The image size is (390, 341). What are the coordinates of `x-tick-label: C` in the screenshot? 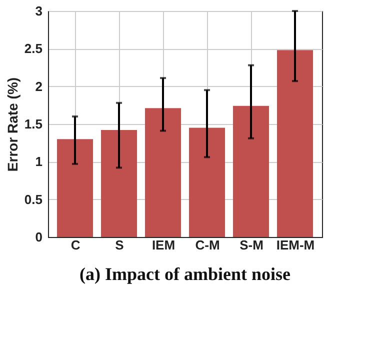 It's located at (75, 245).